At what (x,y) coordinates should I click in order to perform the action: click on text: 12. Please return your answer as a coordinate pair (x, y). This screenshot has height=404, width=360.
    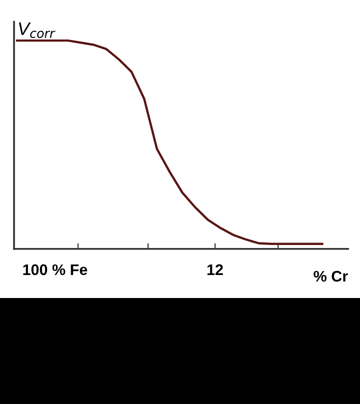
    Looking at the image, I should click on (215, 269).